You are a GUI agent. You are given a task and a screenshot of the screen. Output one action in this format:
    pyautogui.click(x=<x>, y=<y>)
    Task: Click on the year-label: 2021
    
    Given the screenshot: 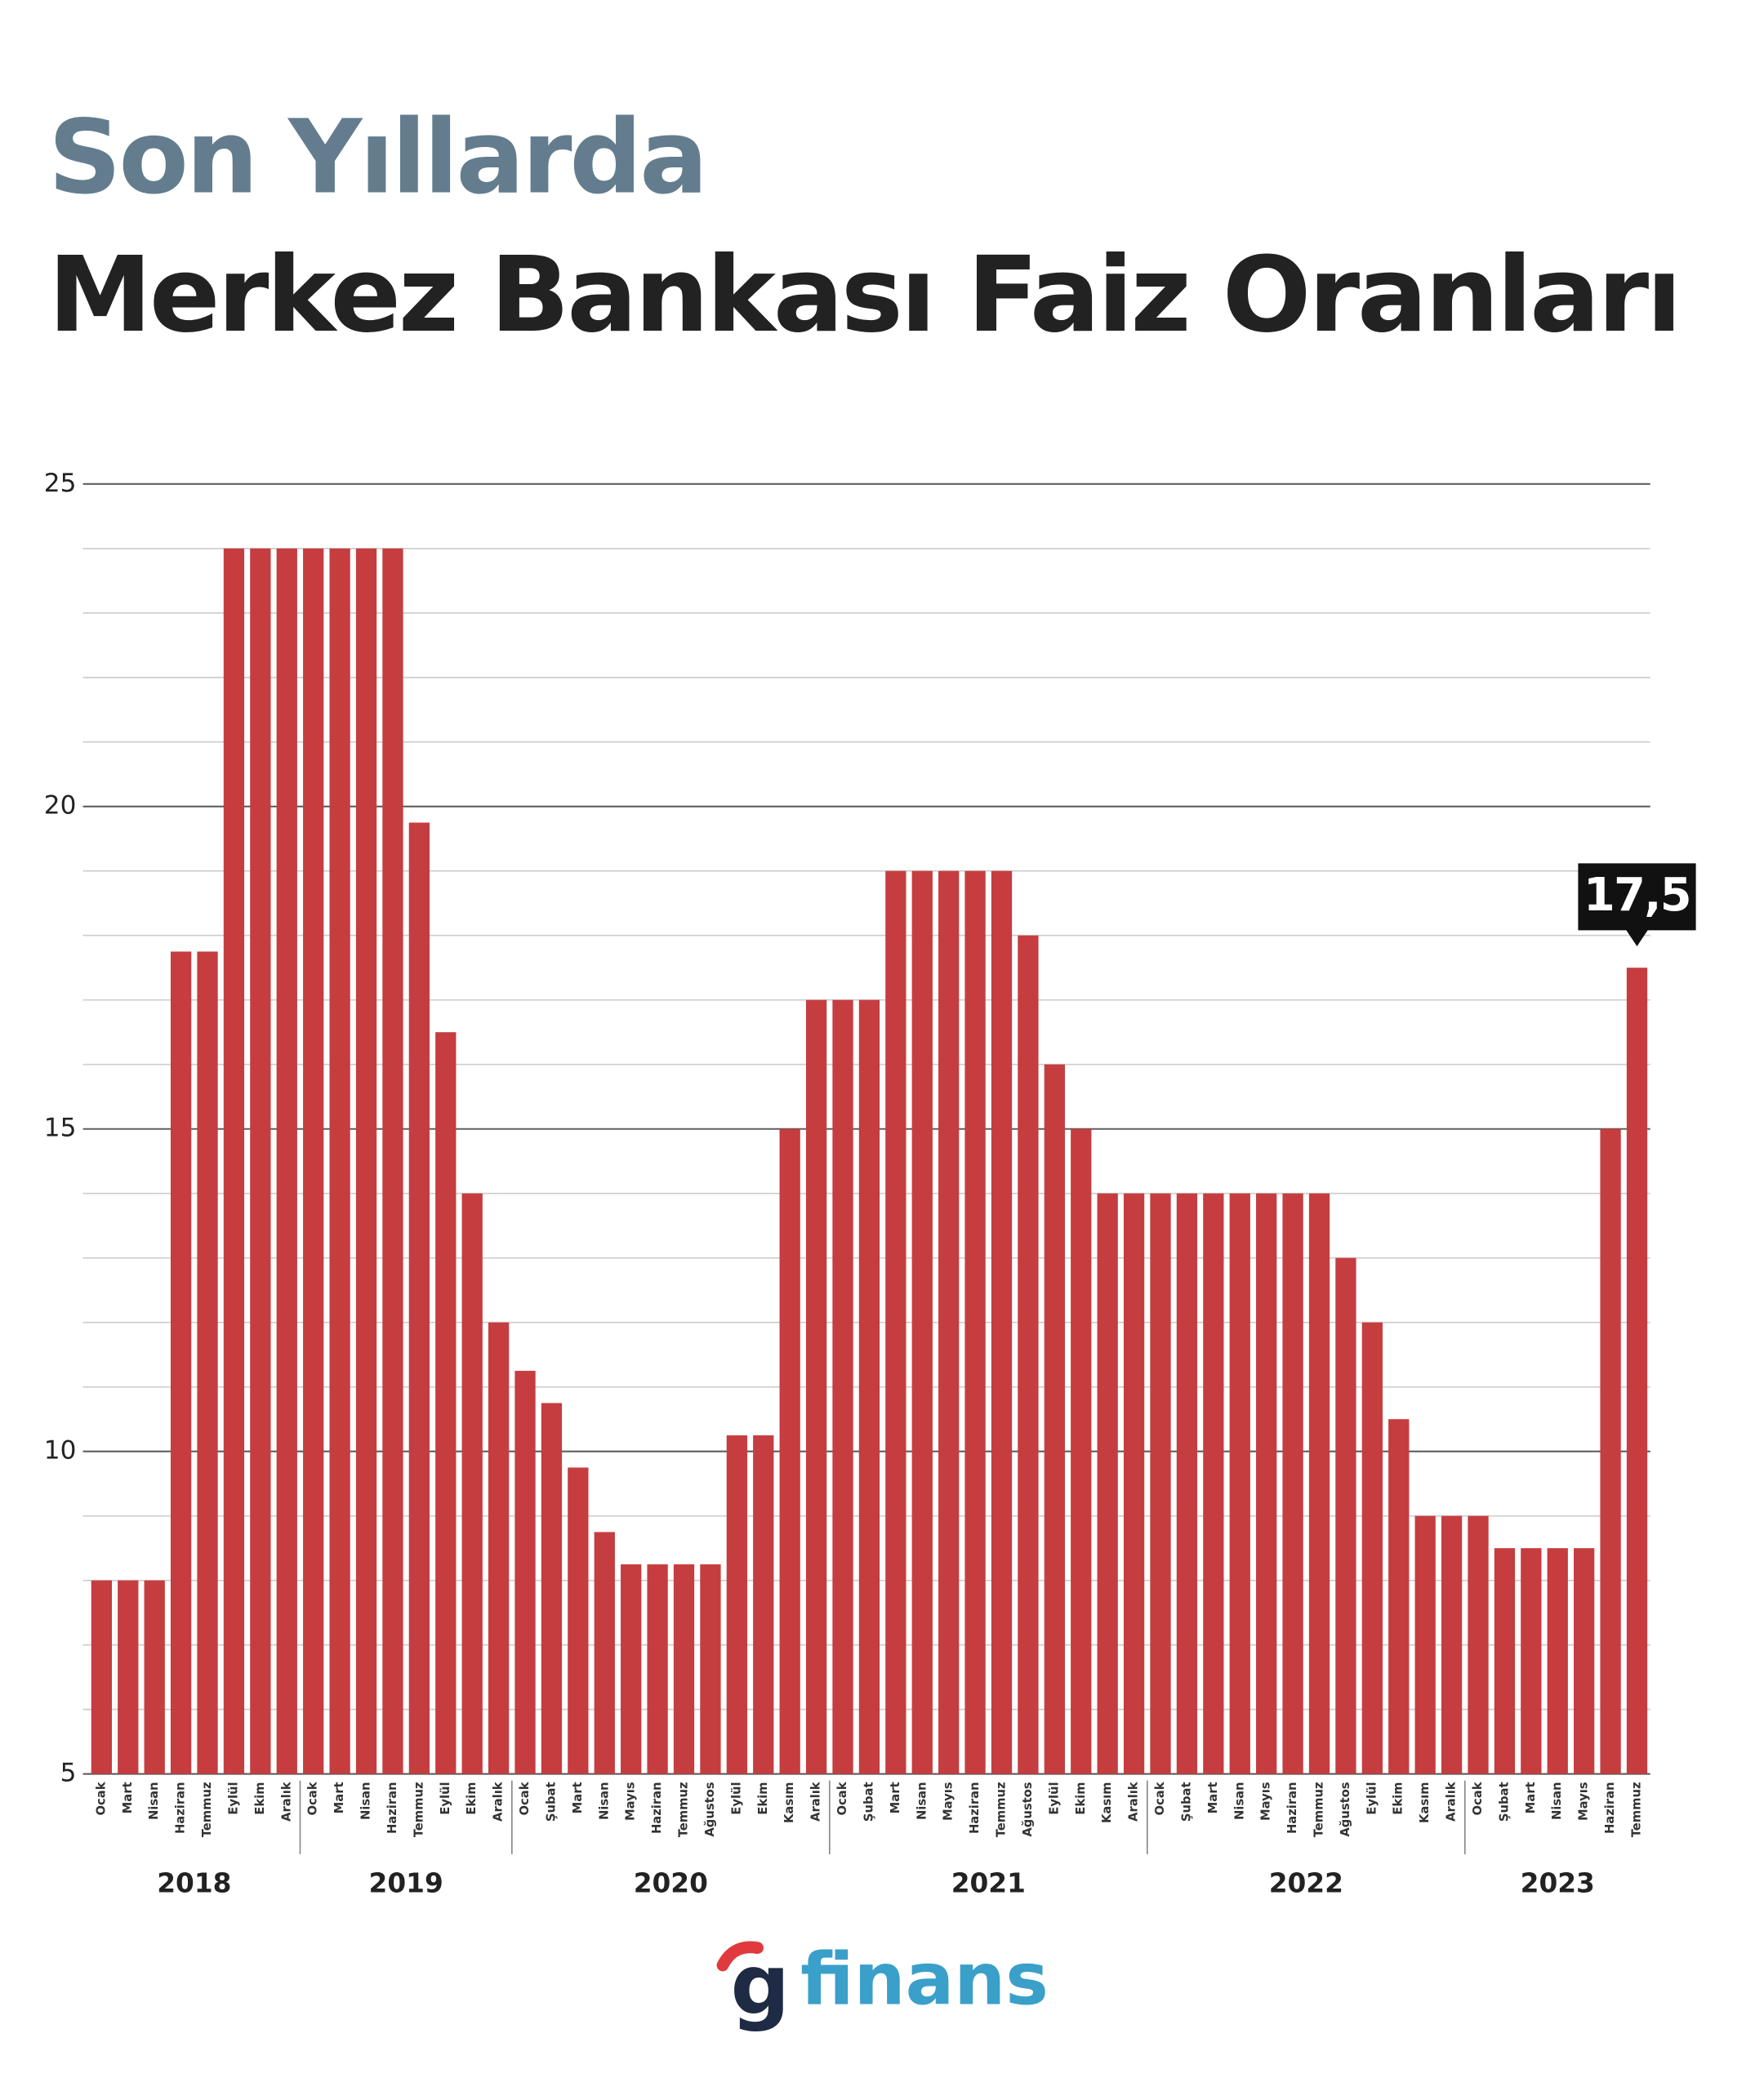 What is the action you would take?
    pyautogui.click(x=989, y=1883)
    